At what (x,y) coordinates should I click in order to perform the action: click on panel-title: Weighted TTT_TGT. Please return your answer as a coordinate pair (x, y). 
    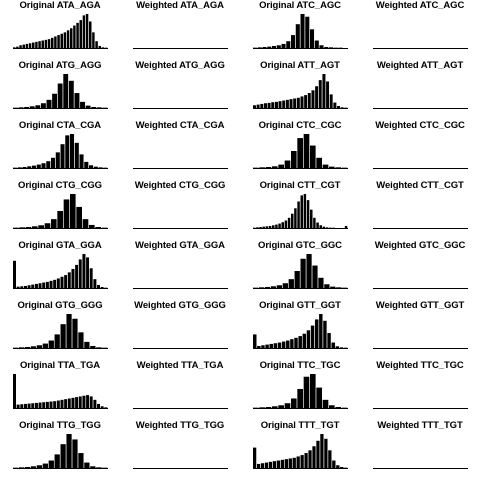
    Looking at the image, I should click on (420, 425).